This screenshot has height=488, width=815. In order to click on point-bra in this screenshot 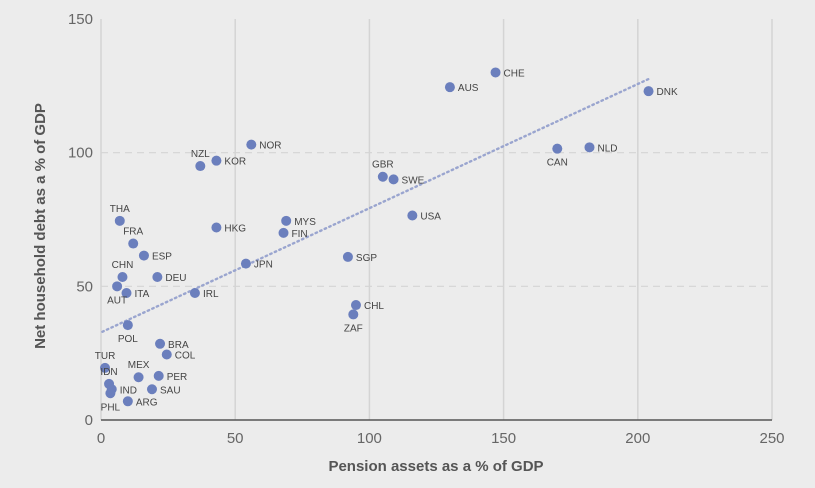, I will do `click(160, 343)`.